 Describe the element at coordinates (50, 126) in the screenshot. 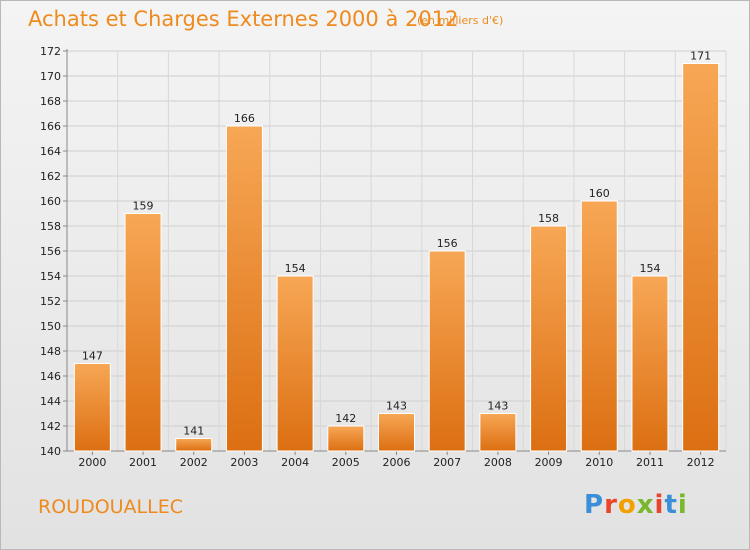

I see `y-tick-label: 166` at that location.